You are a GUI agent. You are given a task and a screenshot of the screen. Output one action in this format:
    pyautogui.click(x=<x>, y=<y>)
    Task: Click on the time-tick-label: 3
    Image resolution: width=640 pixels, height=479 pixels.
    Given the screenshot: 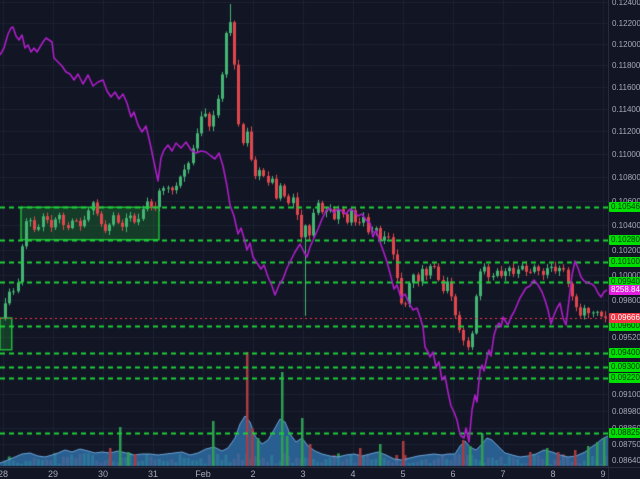 What is the action you would take?
    pyautogui.click(x=303, y=474)
    